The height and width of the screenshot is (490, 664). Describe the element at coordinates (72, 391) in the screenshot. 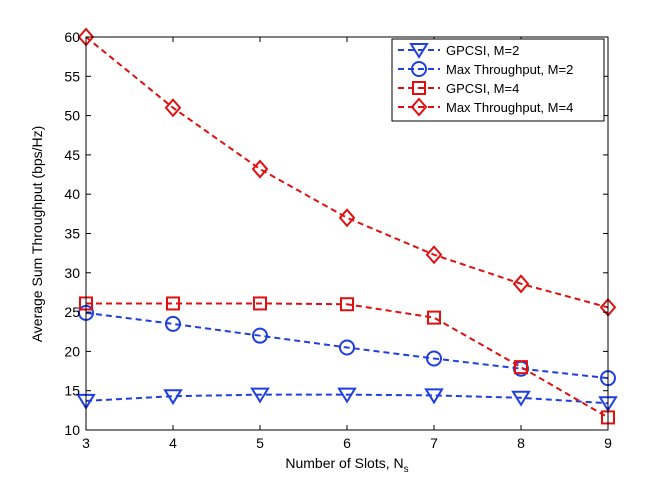

I see `y-tick-label: 15` at that location.